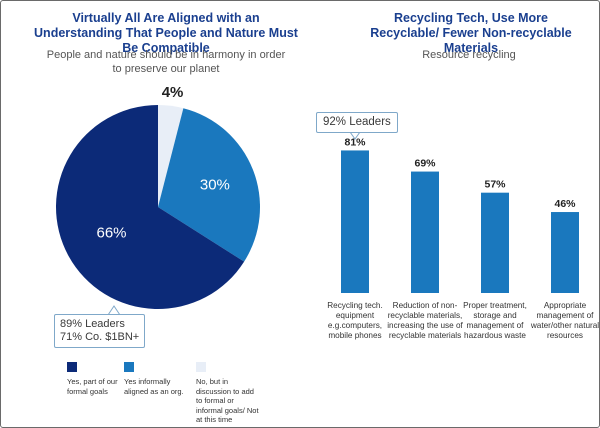 This screenshot has width=600, height=428. What do you see at coordinates (355, 142) in the screenshot?
I see `bar-value-label: 81%` at bounding box center [355, 142].